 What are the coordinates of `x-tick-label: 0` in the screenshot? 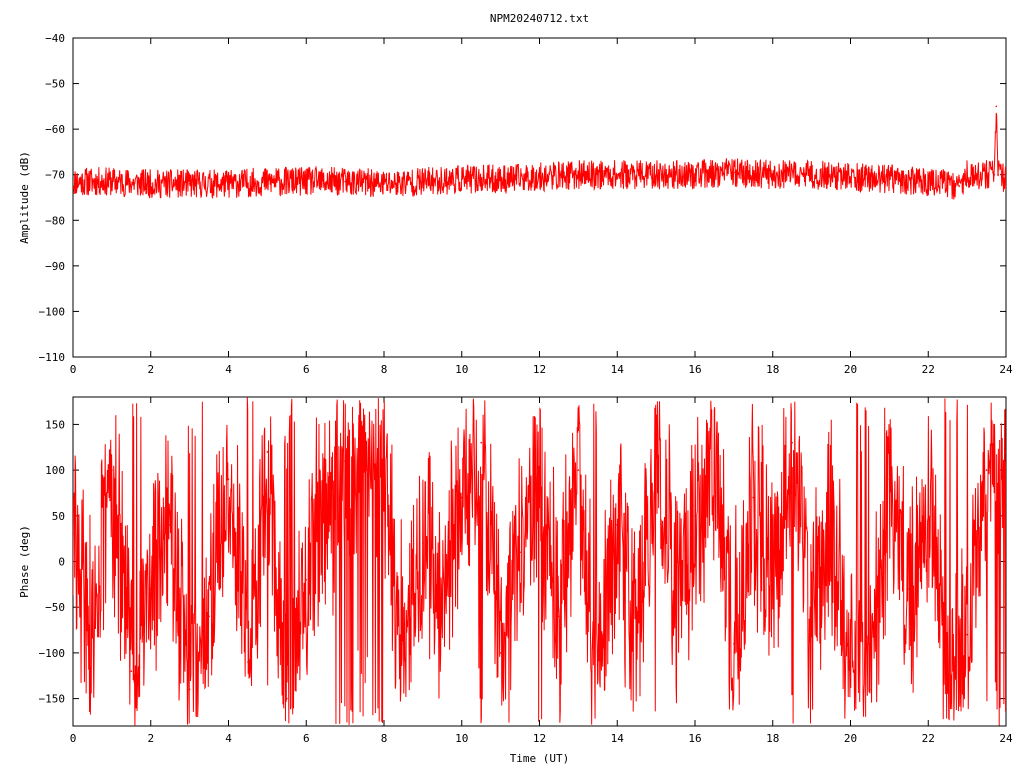 It's located at (73, 369).